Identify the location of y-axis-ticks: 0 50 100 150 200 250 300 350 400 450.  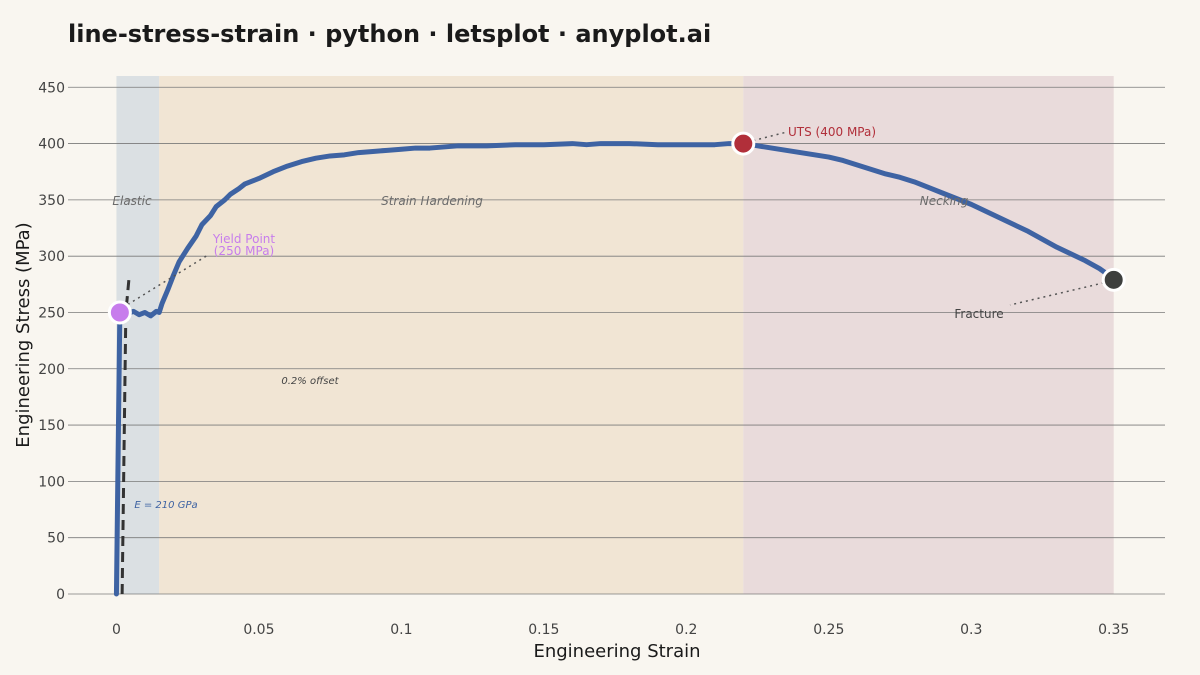
(51, 341).